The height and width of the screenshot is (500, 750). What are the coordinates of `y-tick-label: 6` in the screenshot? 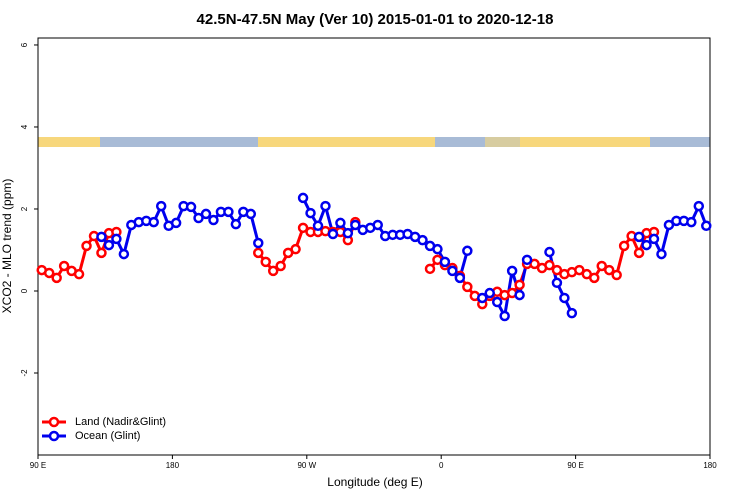 It's located at (24, 44).